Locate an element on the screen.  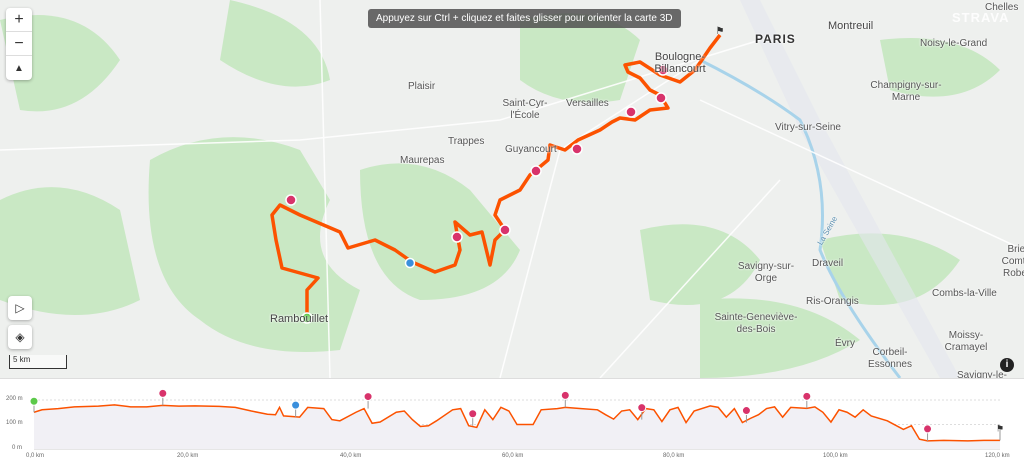
map-label: Chelles is located at coordinates (1002, 7).